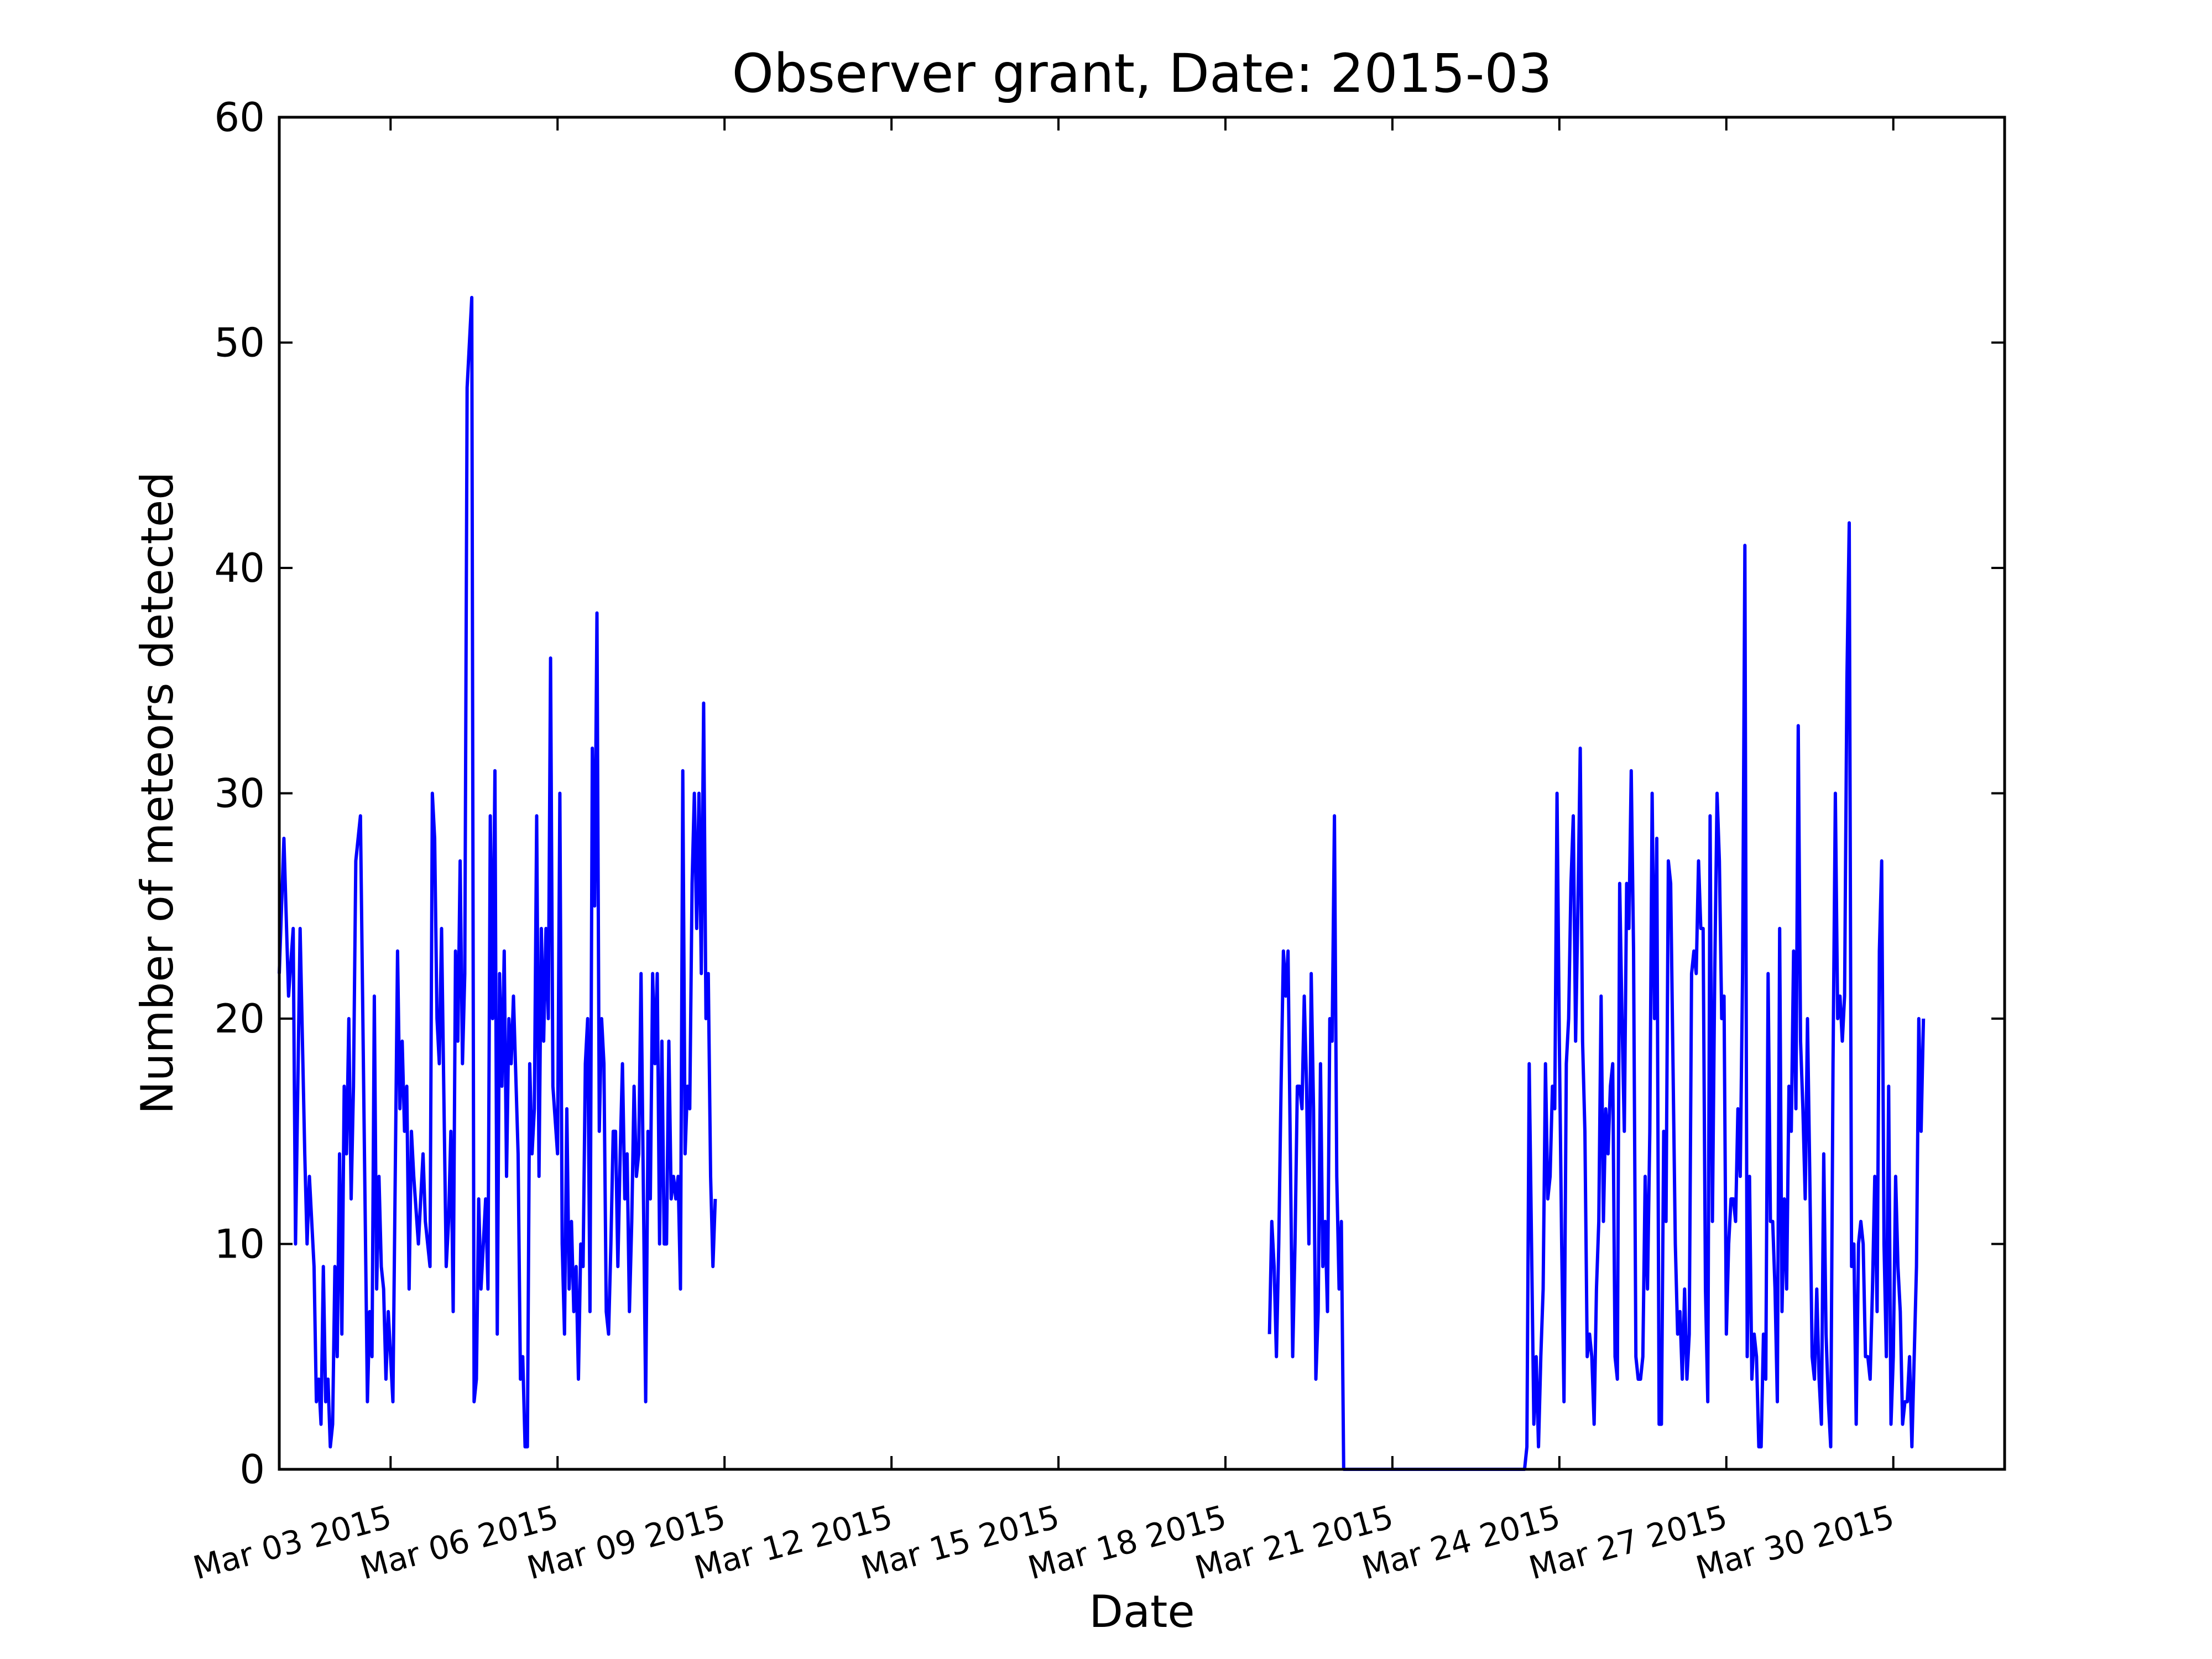 This screenshot has height=1659, width=2212. Describe the element at coordinates (240, 1019) in the screenshot. I see `y-tick-label: 20` at that location.